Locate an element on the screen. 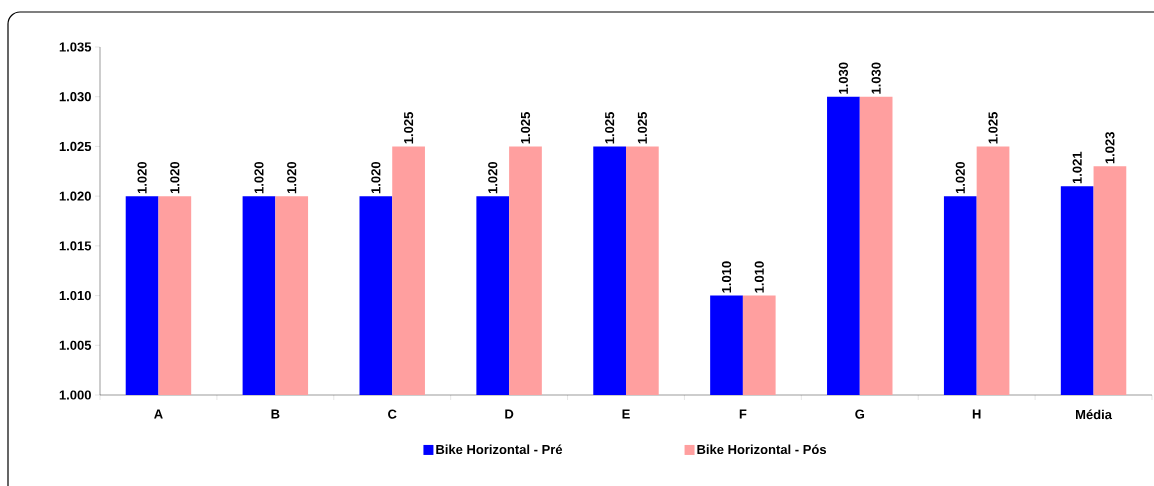  y-tick-label: 1.005 is located at coordinates (75, 345).